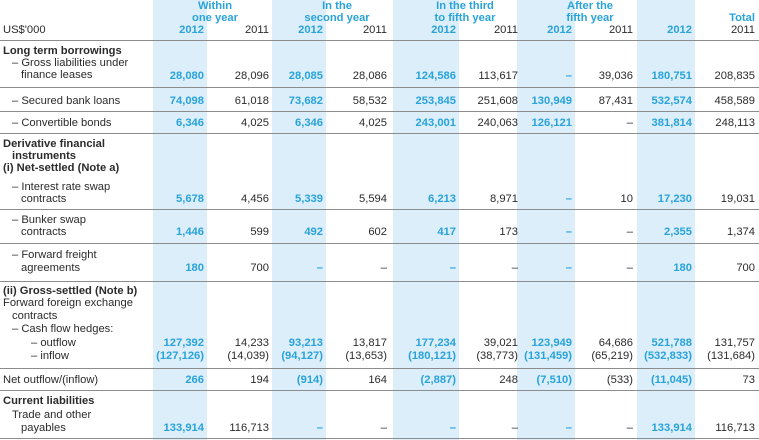 Image resolution: width=759 pixels, height=440 pixels. I want to click on cell: (533), so click(619, 380).